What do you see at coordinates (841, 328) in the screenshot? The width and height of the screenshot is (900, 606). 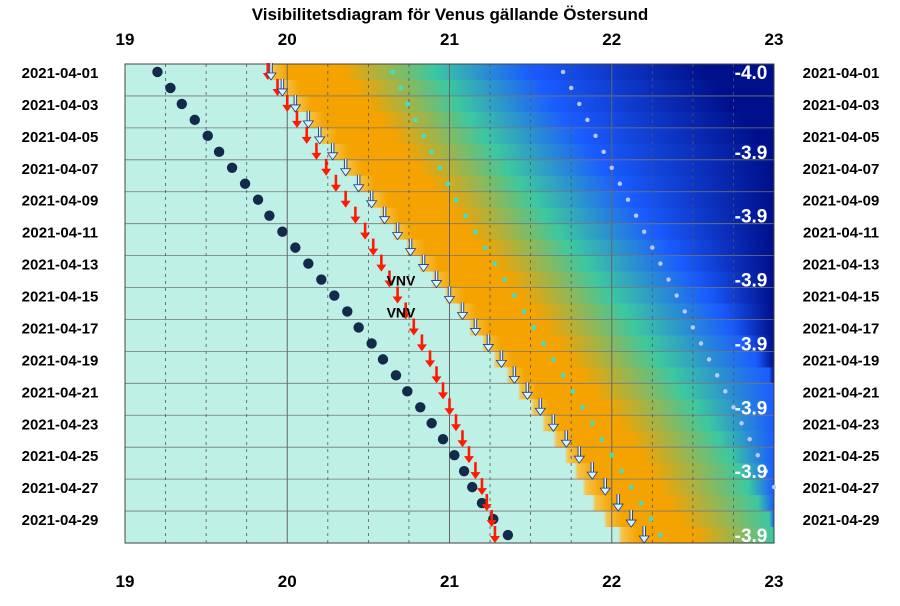 I see `y-tick-label-right: 2021-04-17` at bounding box center [841, 328].